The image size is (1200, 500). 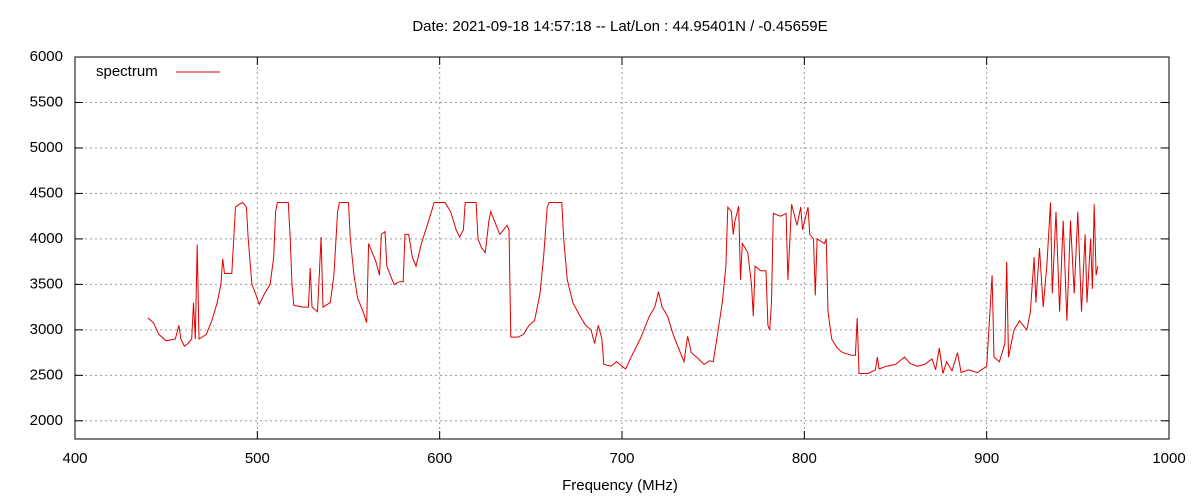 I want to click on y-tick-label: 3500, so click(x=46, y=283).